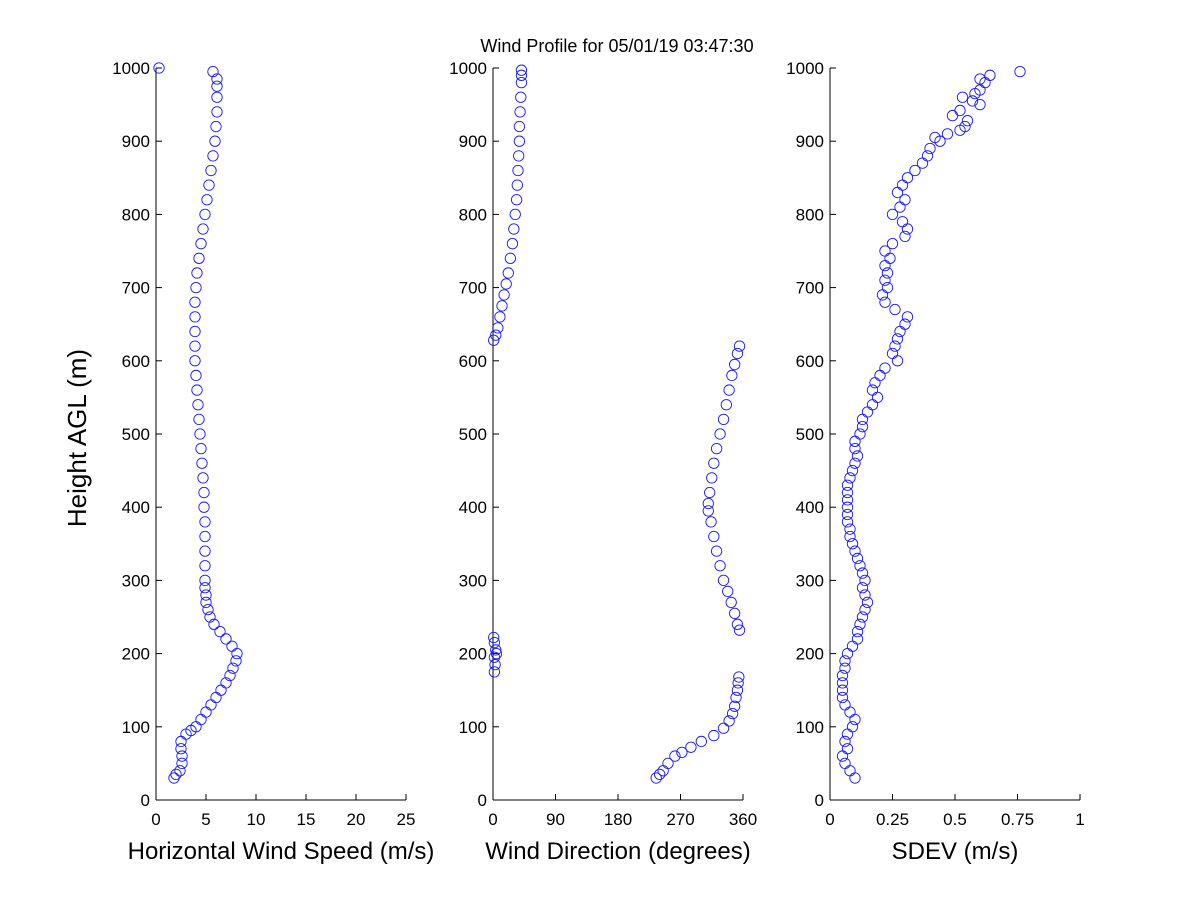  I want to click on sdev-ytick-label: 600, so click(810, 361).